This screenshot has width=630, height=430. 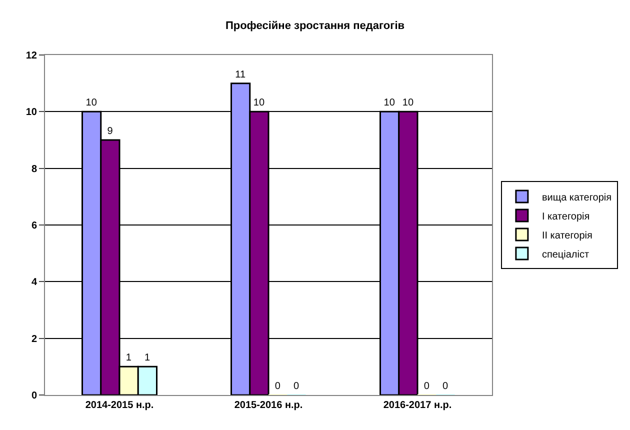 I want to click on chart-title: Професійне зростання педагогів, so click(x=315, y=26).